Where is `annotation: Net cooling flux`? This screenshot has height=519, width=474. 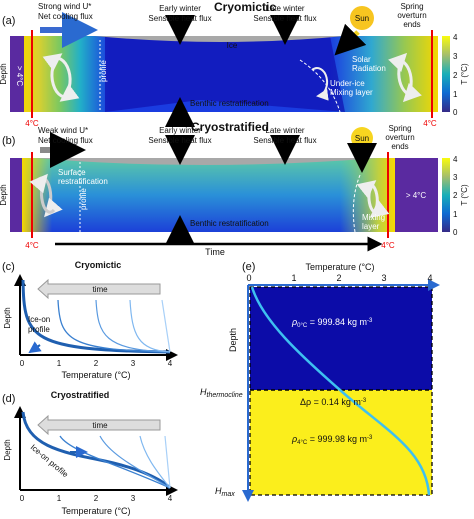
annotation: Net cooling flux is located at coordinates (65, 140).